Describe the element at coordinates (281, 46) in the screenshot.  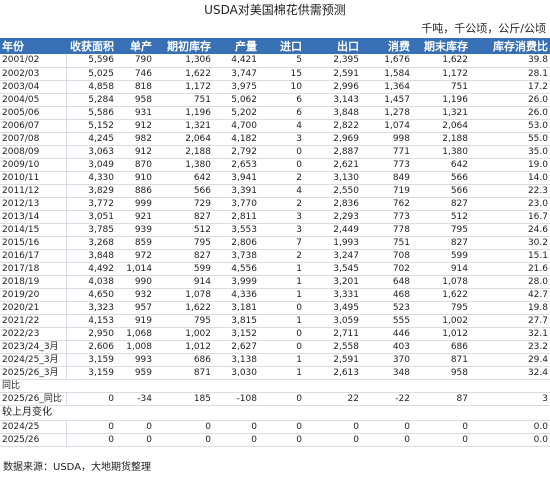
I see `header-cell: 进口` at that location.